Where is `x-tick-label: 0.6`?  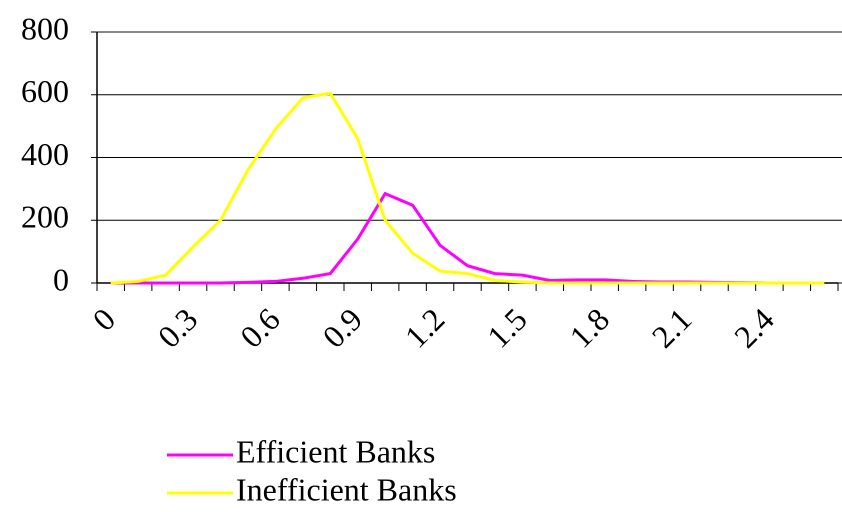 x-tick-label: 0.6 is located at coordinates (260, 328).